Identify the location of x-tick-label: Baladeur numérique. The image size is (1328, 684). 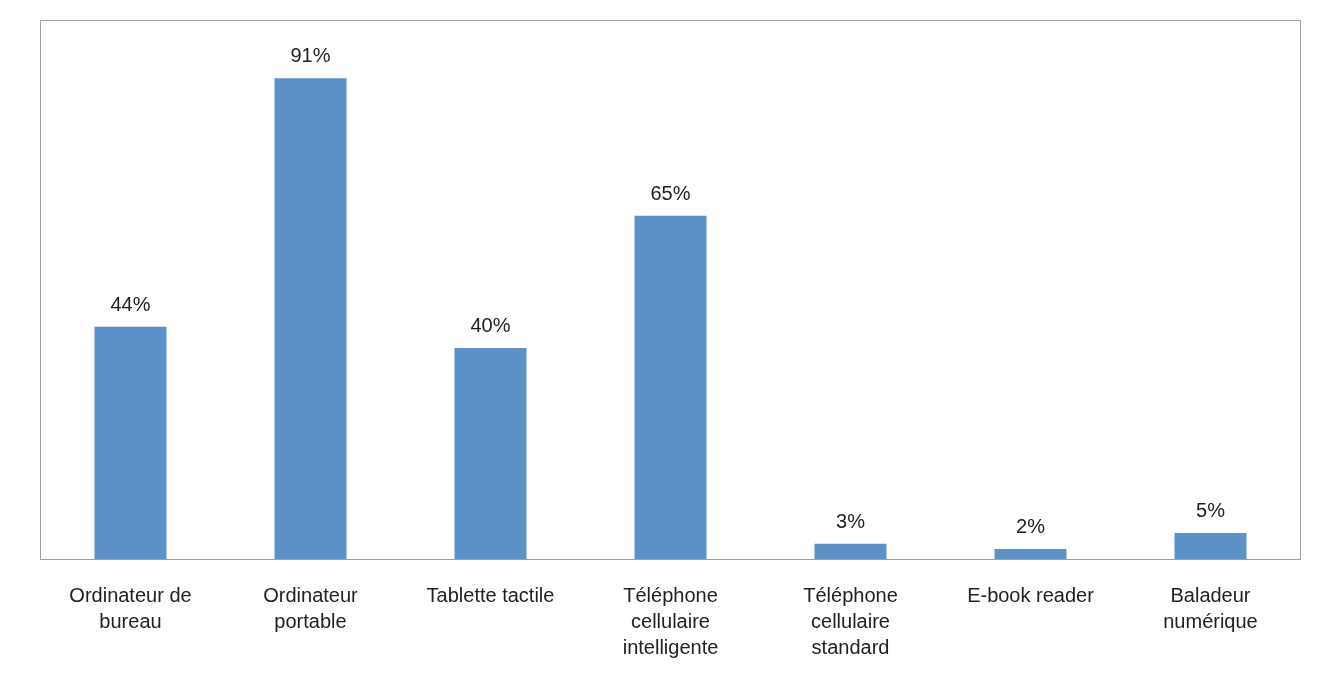
(1210, 607).